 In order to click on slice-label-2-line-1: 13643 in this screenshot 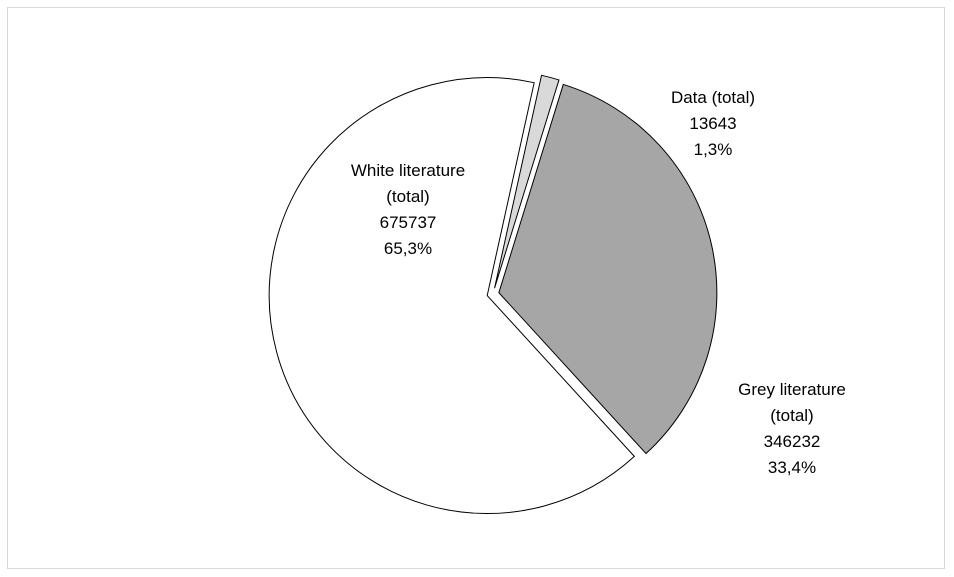, I will do `click(712, 123)`.